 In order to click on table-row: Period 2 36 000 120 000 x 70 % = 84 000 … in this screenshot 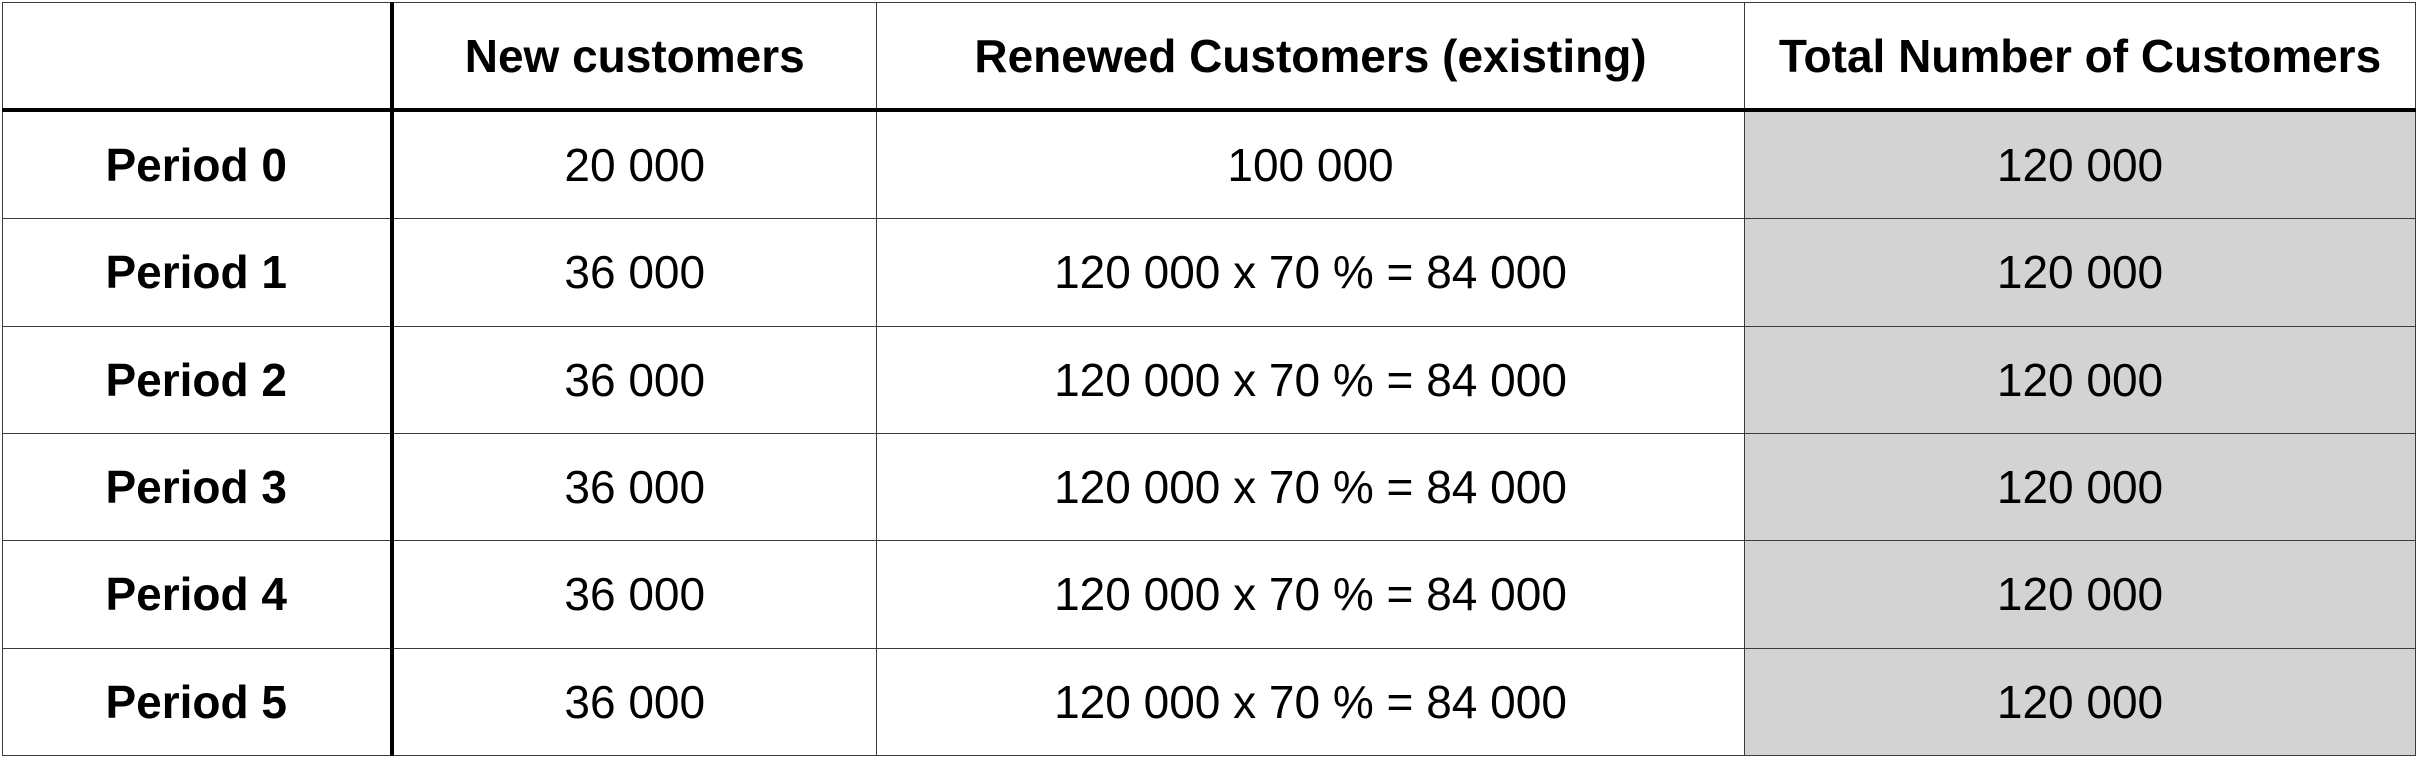, I will do `click(1209, 379)`.